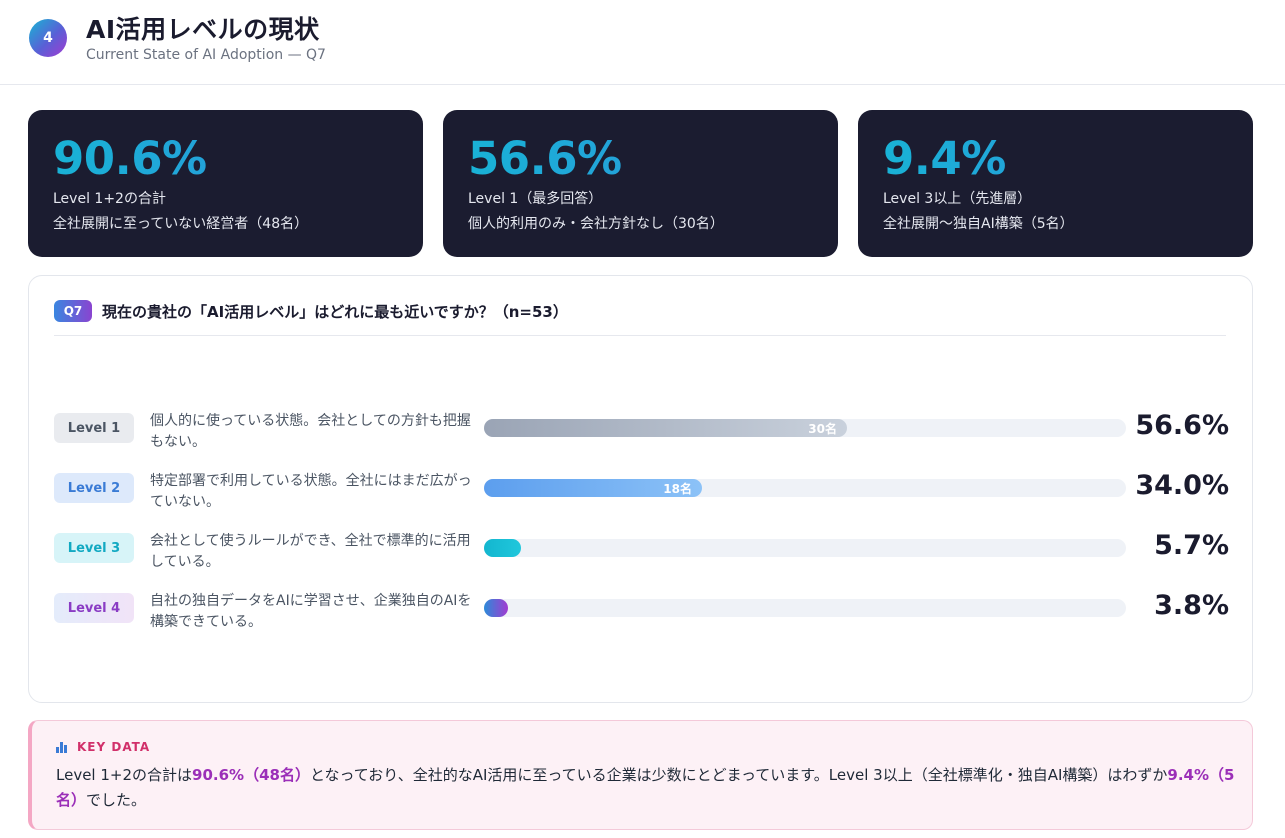 Image resolution: width=1285 pixels, height=838 pixels. Describe the element at coordinates (251, 775) in the screenshot. I see `highlighted-figure: 90.6%（48名）` at that location.